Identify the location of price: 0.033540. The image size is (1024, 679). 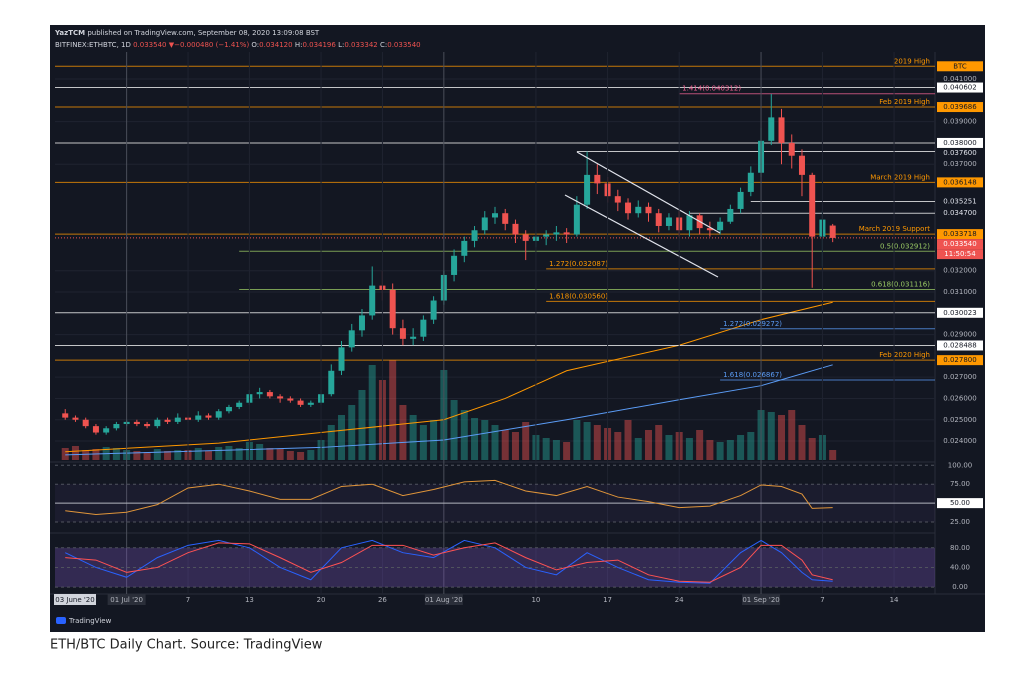
(149, 45).